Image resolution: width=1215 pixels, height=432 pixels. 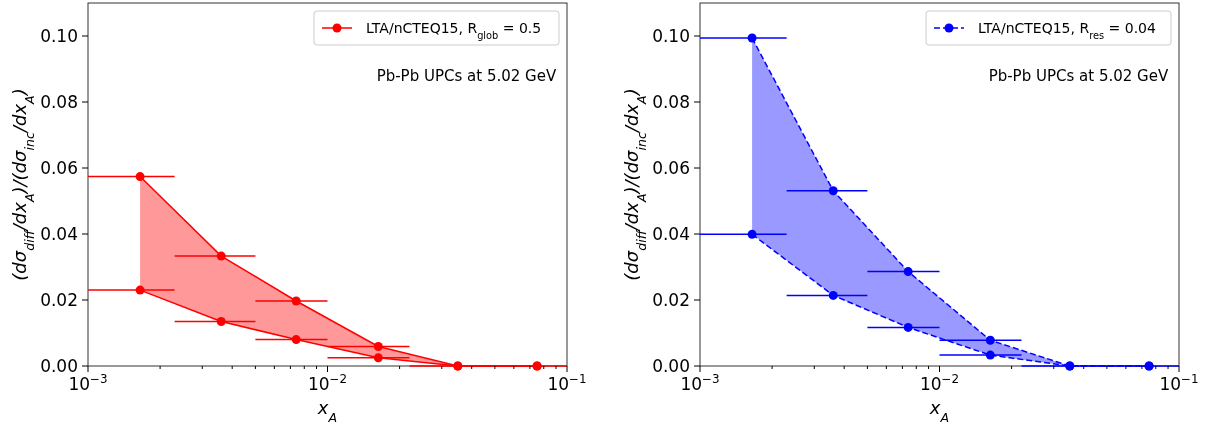 I want to click on legend-label: LTA/nCTEQ15, R$_{res}$ = 0.04, so click(x=1067, y=30).